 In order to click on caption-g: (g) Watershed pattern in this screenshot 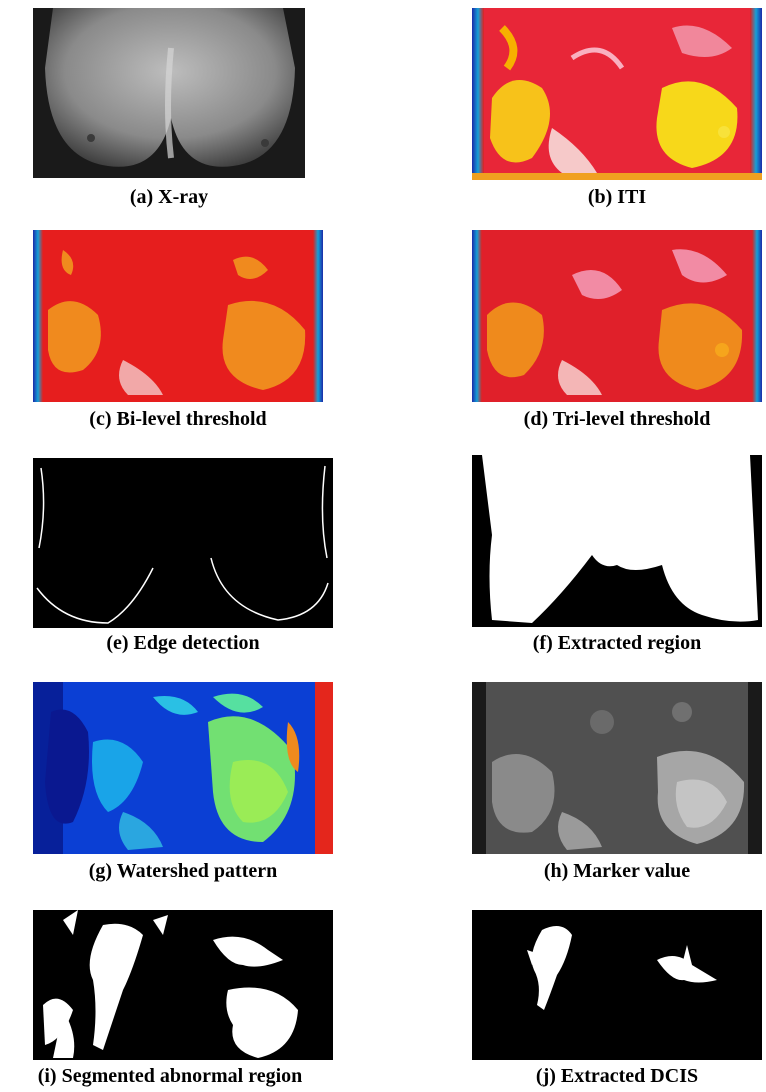, I will do `click(183, 871)`.